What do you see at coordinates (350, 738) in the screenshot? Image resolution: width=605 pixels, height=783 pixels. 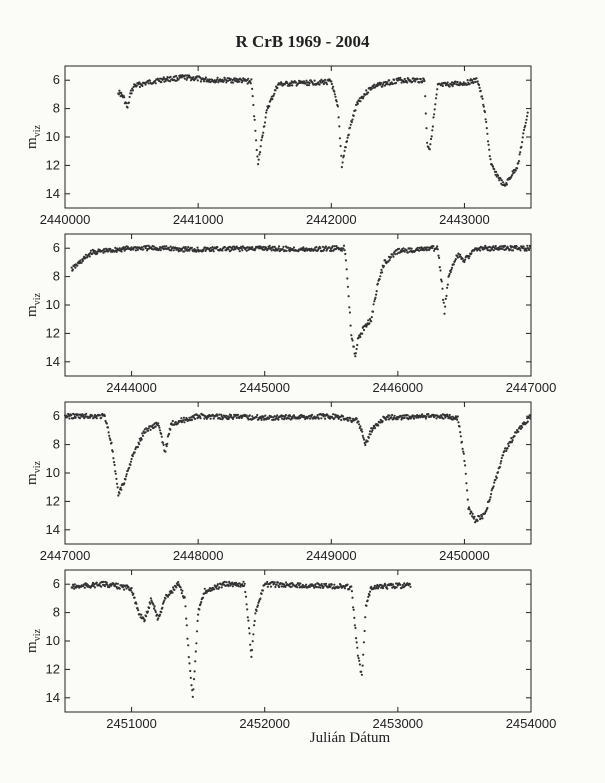 I see `x-axis-title: Julián Dátum` at bounding box center [350, 738].